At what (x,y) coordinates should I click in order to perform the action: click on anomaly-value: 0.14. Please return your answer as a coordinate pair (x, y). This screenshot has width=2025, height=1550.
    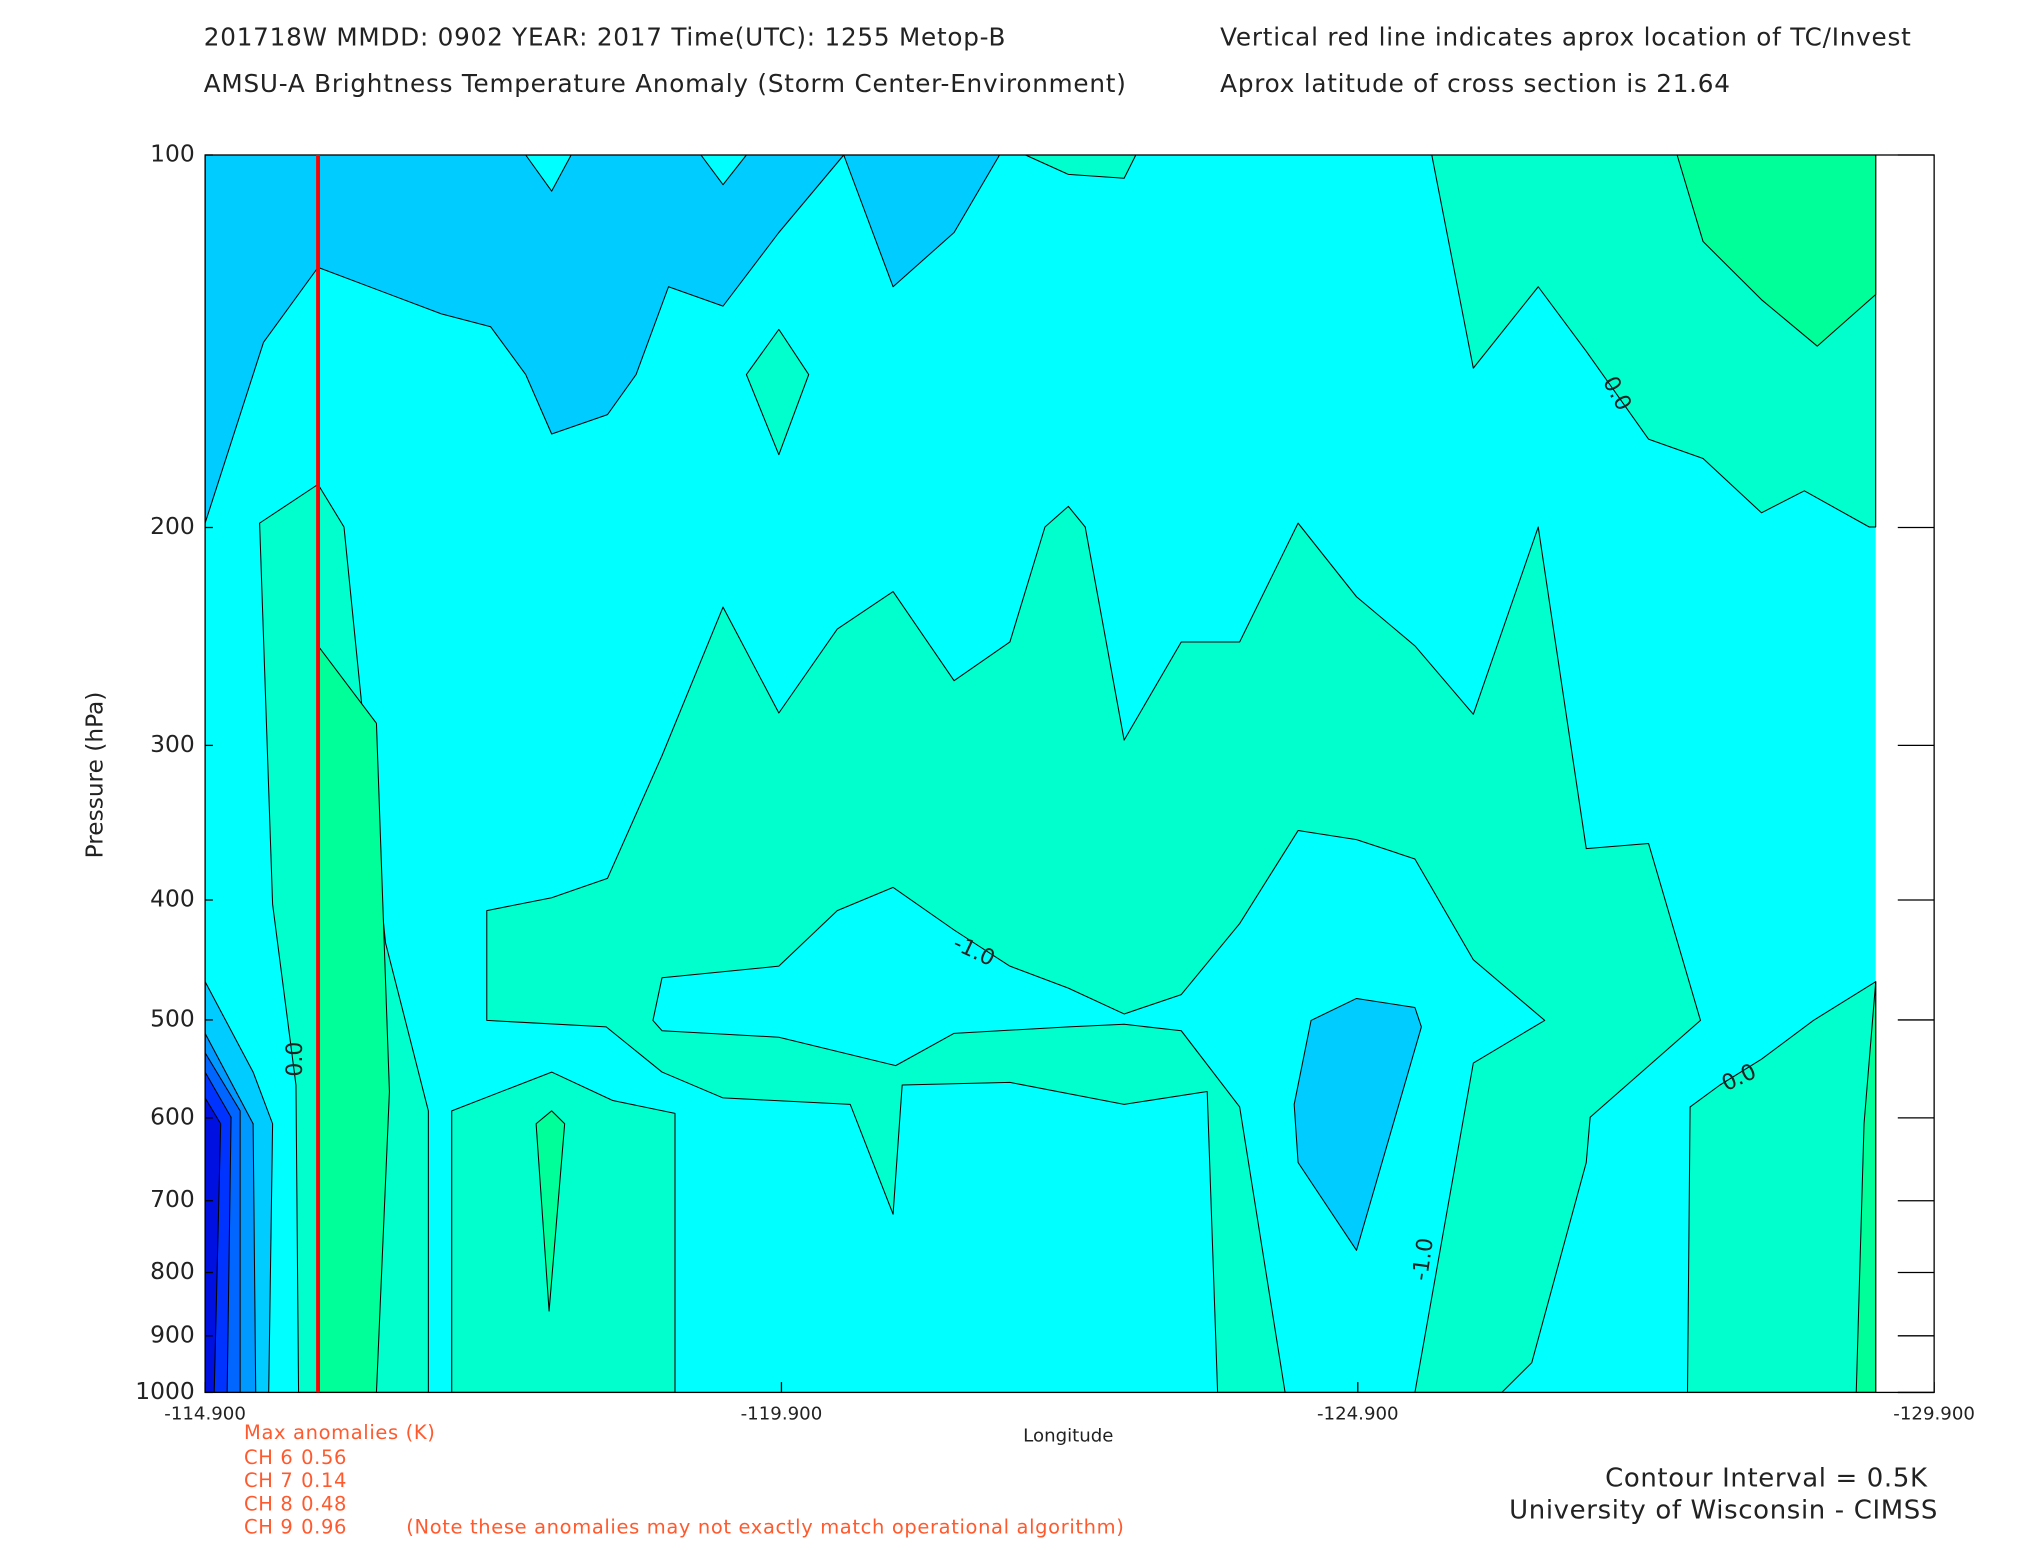
    Looking at the image, I should click on (324, 1480).